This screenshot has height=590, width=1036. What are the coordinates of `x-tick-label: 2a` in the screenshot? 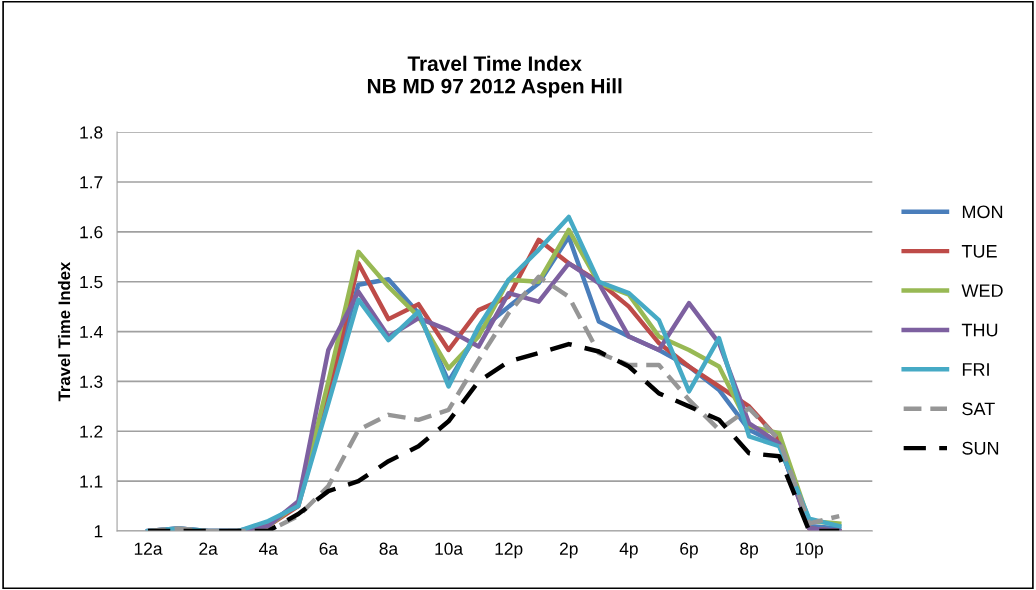 It's located at (208, 548).